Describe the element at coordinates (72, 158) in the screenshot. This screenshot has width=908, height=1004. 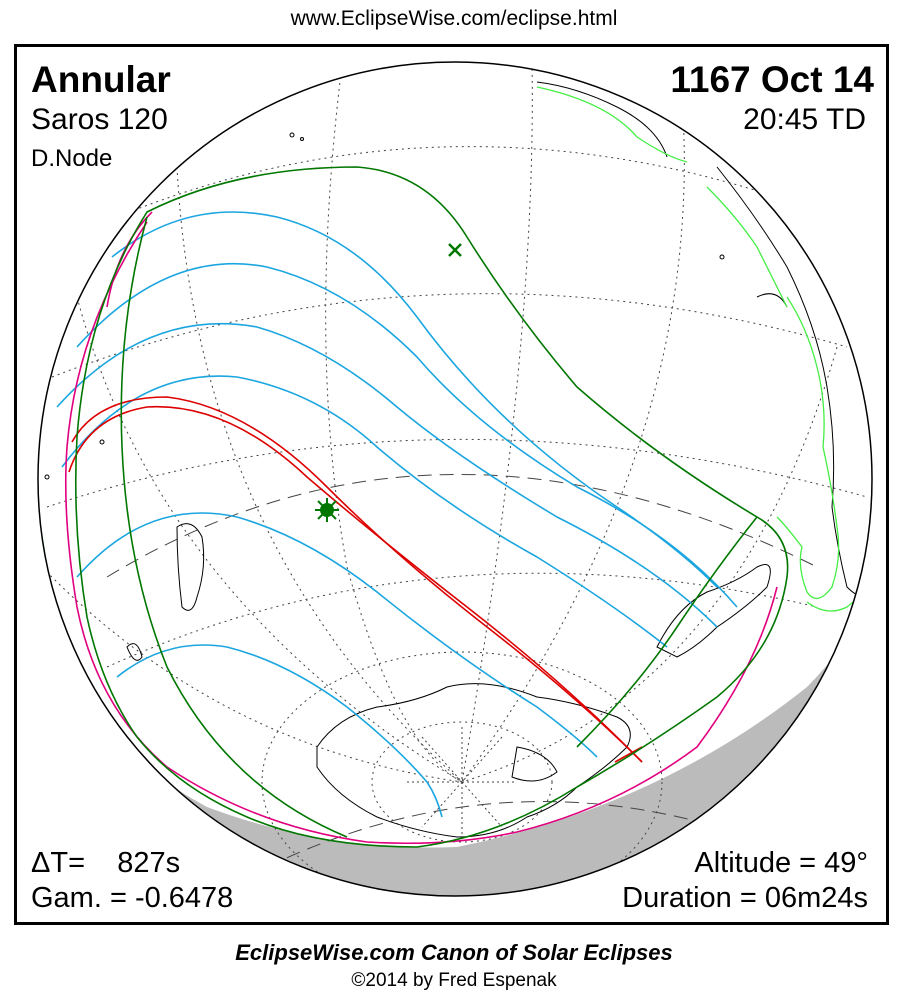
I see `node-label: D.Node` at that location.